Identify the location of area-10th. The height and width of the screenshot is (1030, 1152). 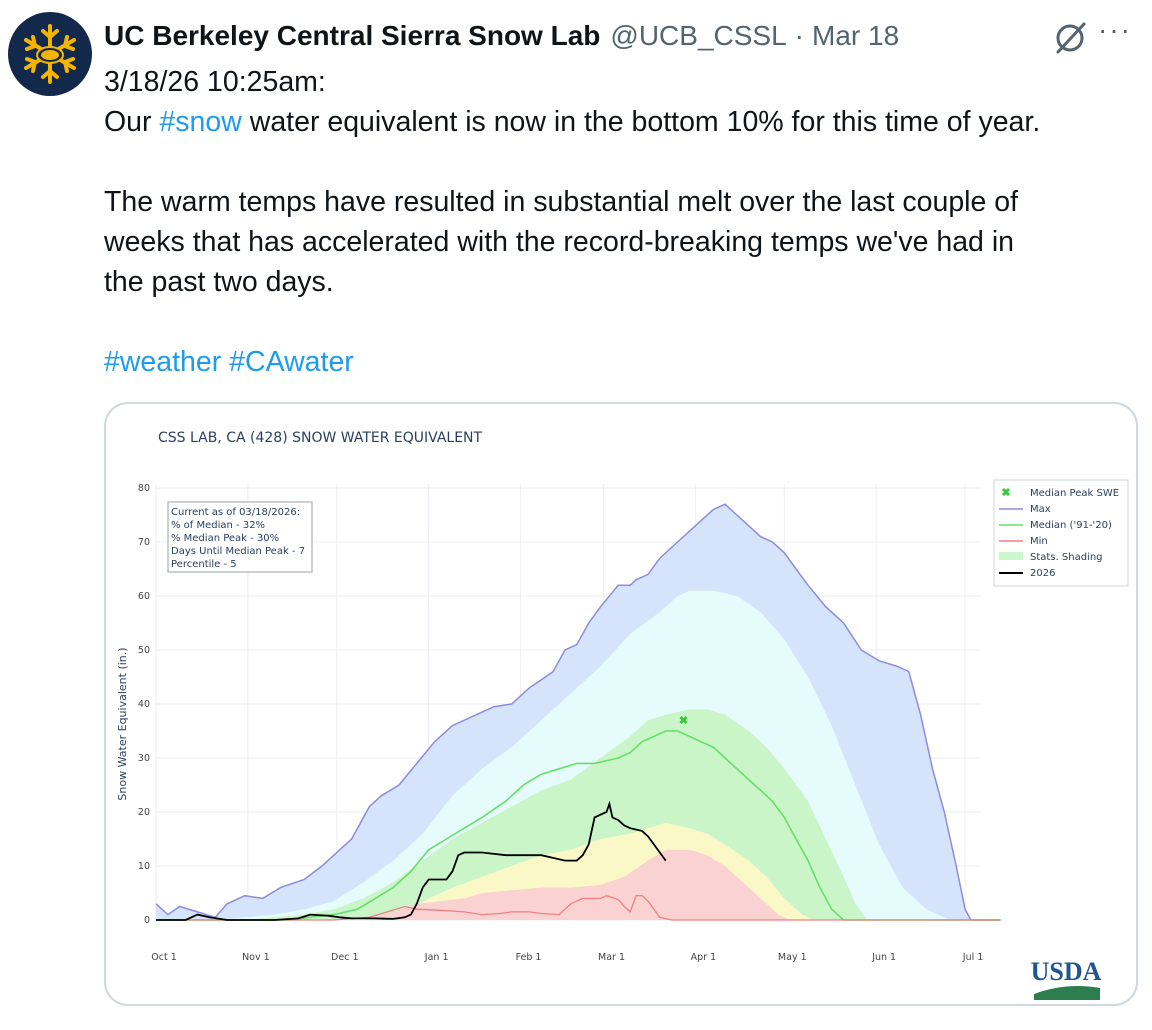
(578, 884).